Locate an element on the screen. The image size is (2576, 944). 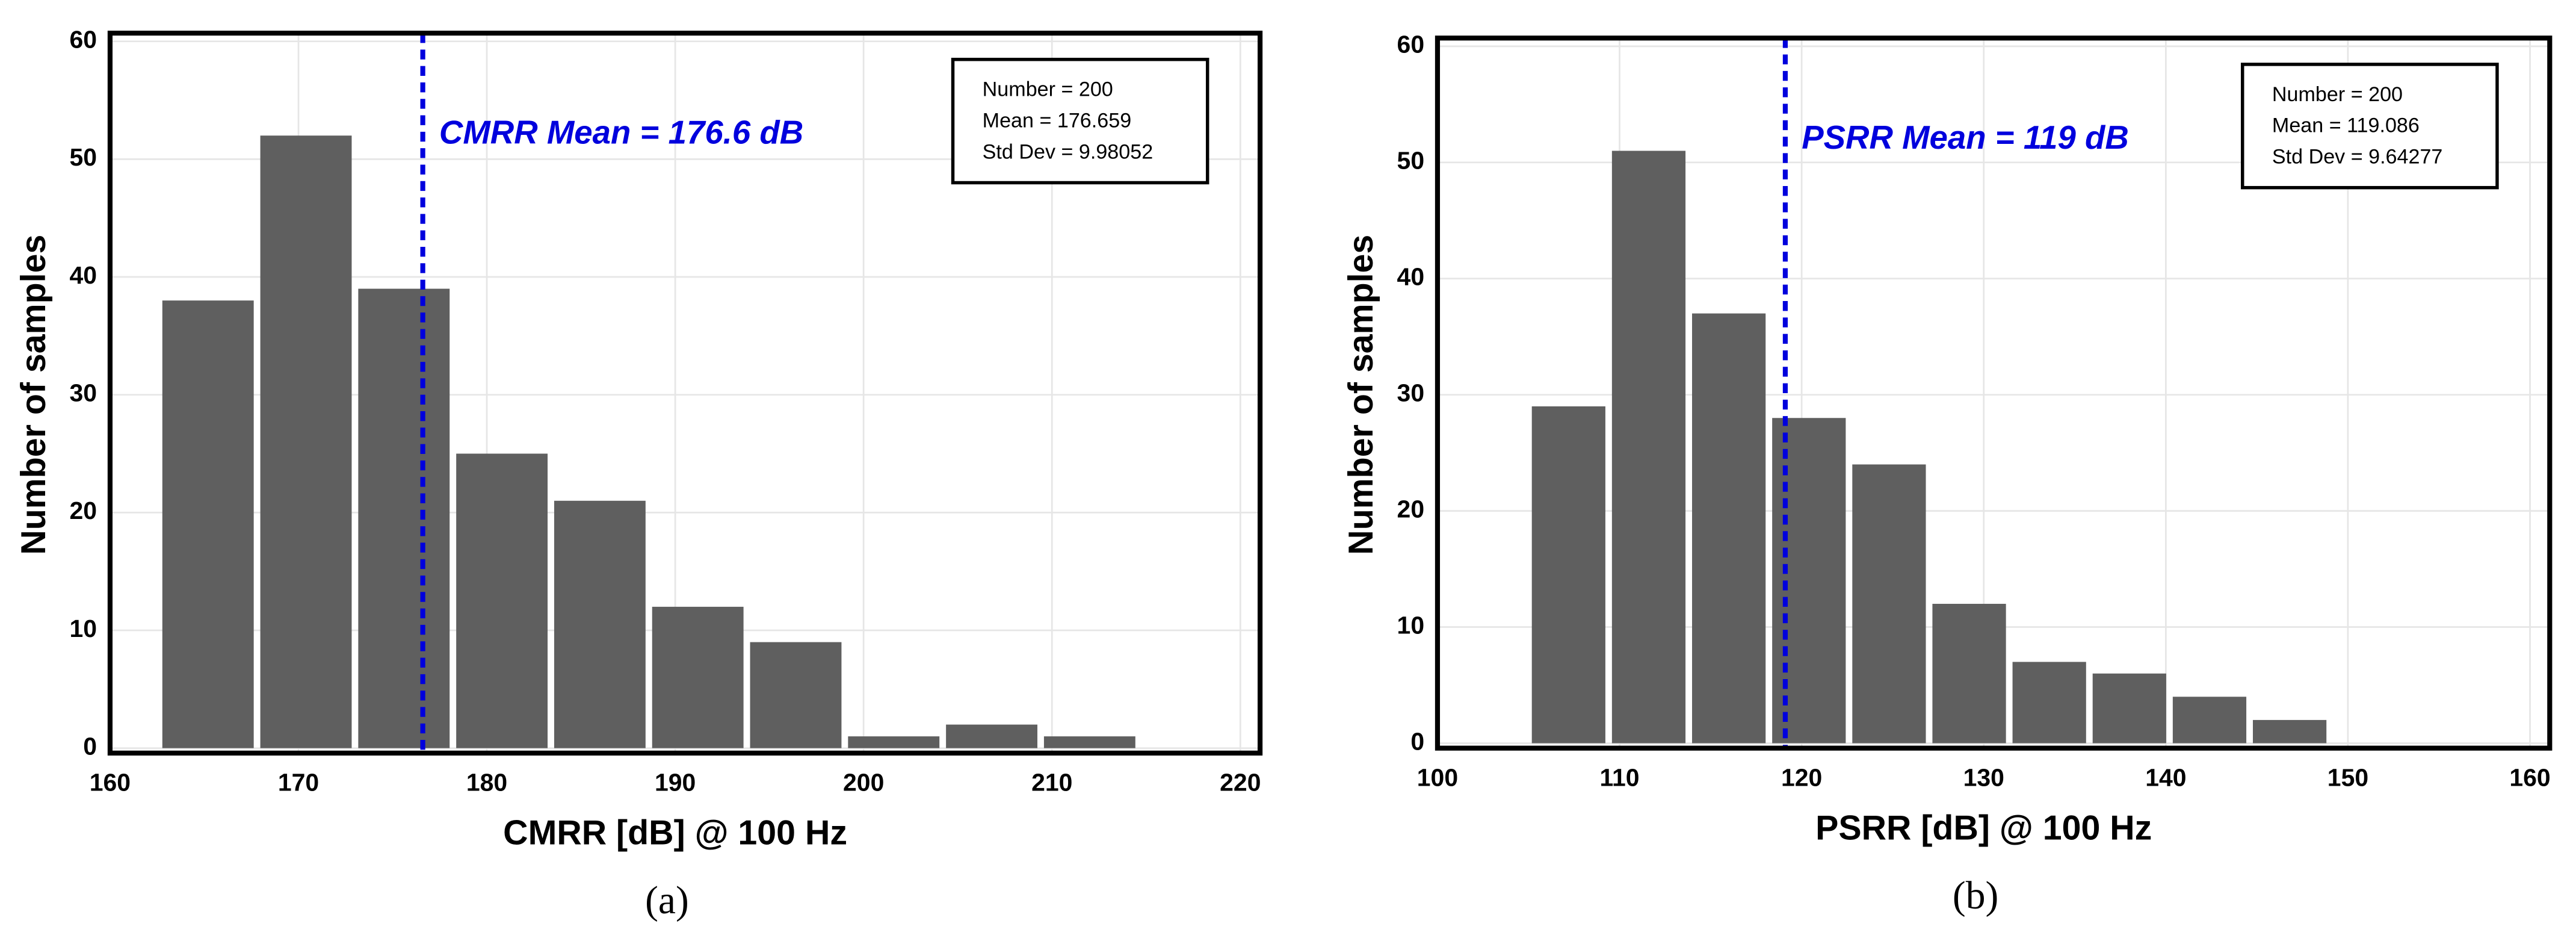
mean-annotation: PSRR Mean = 119 dB is located at coordinates (1965, 137).